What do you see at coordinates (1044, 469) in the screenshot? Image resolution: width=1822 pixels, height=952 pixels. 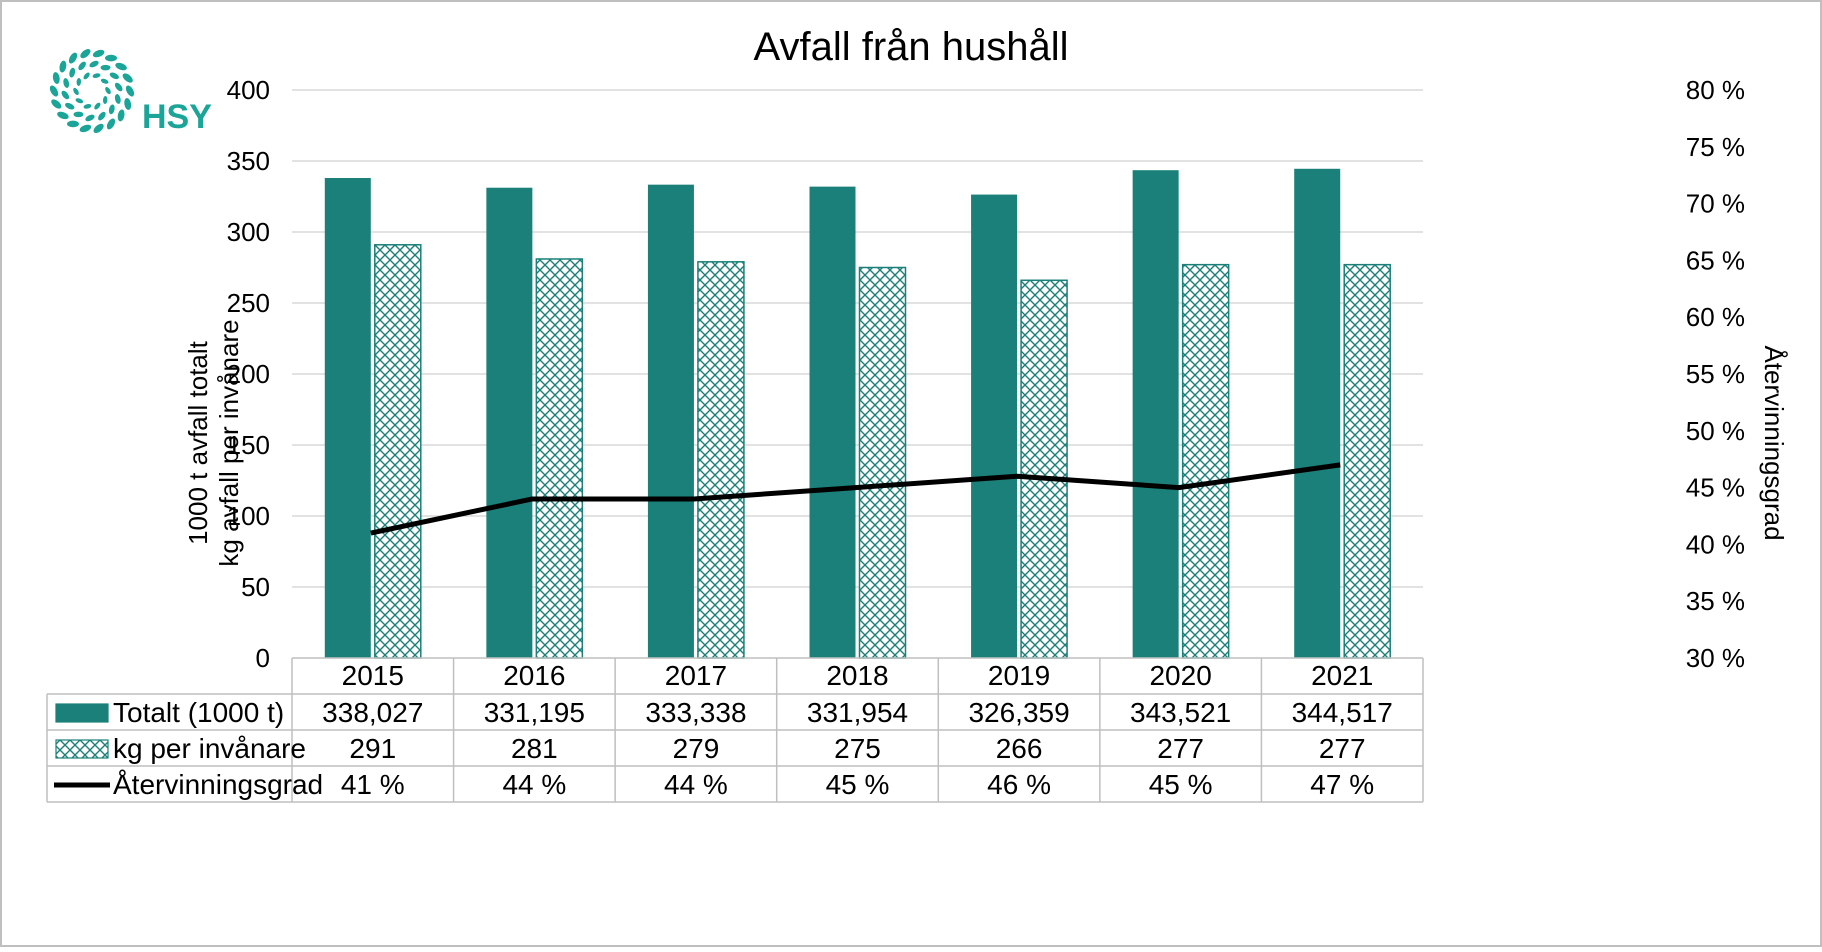 I see `bar-kg-per-invanare-2019` at bounding box center [1044, 469].